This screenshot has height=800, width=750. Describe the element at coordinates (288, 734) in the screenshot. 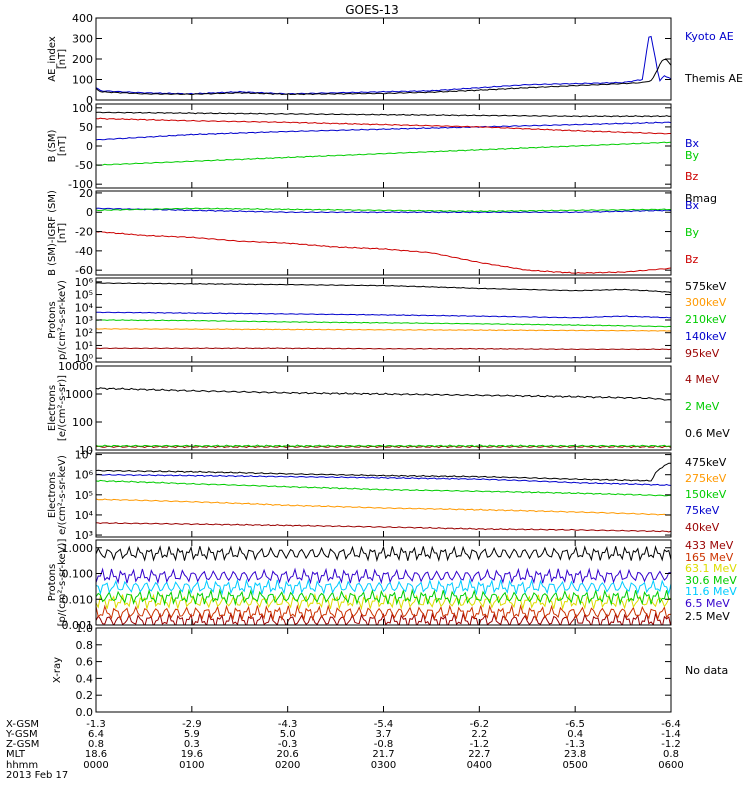

I see `x-axis-value: 5.0` at that location.